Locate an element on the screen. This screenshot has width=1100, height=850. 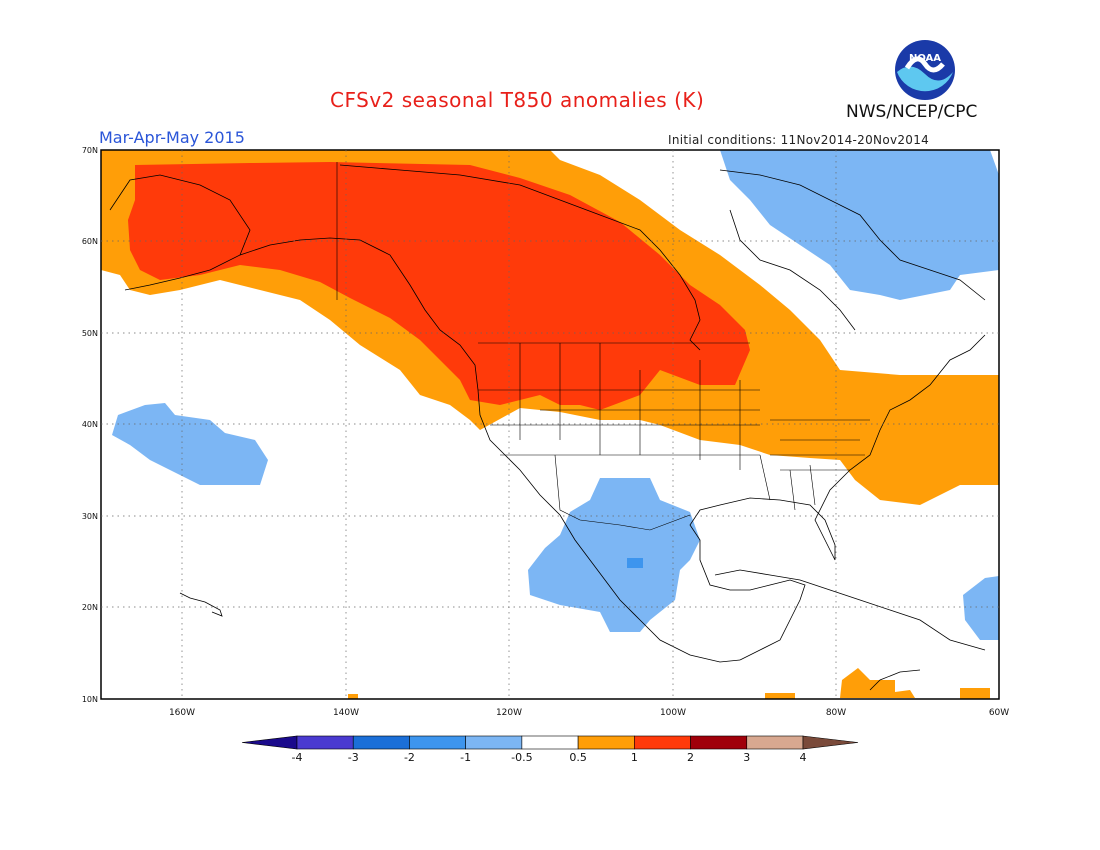
chart-title: CFSv2 seasonal T850 anomalies (K) is located at coordinates (517, 100).